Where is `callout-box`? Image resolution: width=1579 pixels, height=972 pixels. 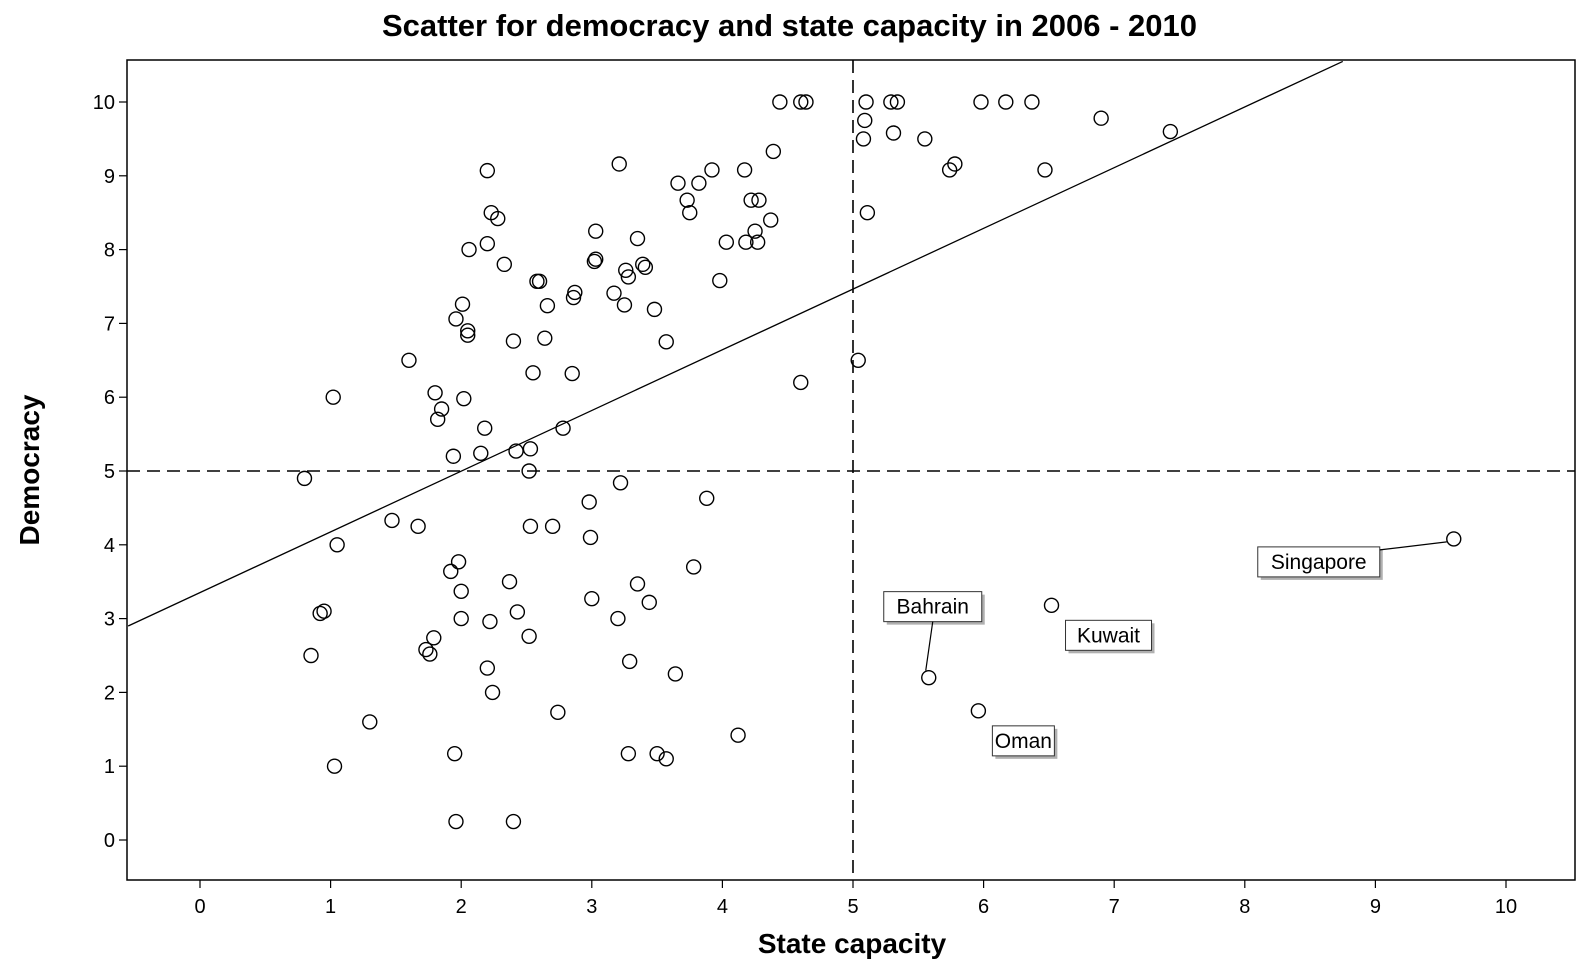
callout-box is located at coordinates (1319, 562).